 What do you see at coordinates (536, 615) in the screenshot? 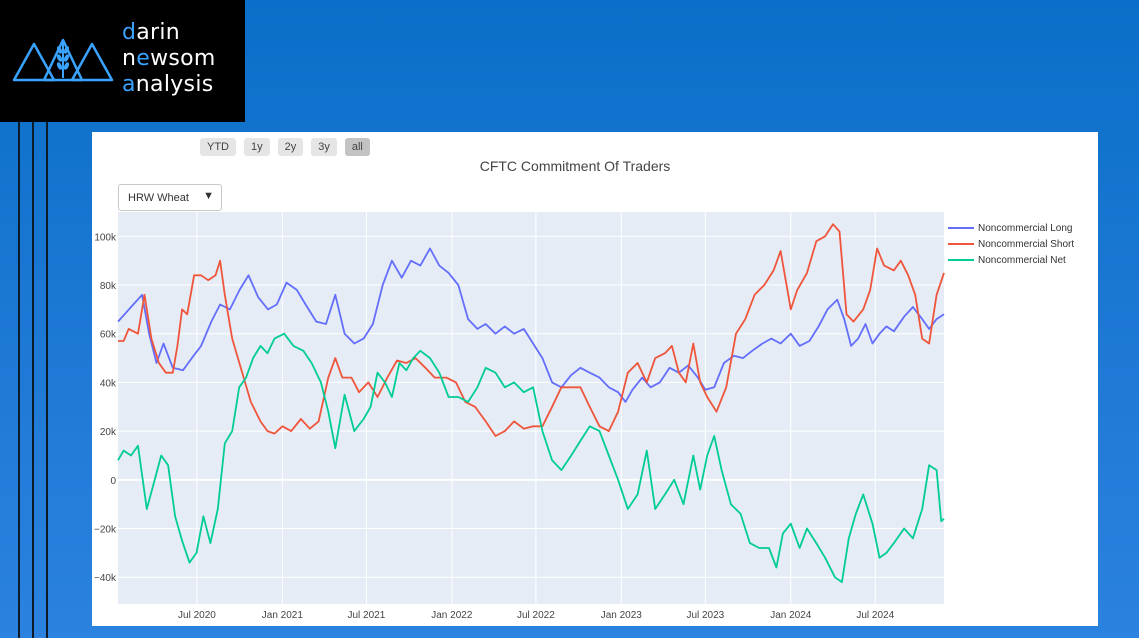
I see `x-tick-label: Jul 2022` at bounding box center [536, 615].